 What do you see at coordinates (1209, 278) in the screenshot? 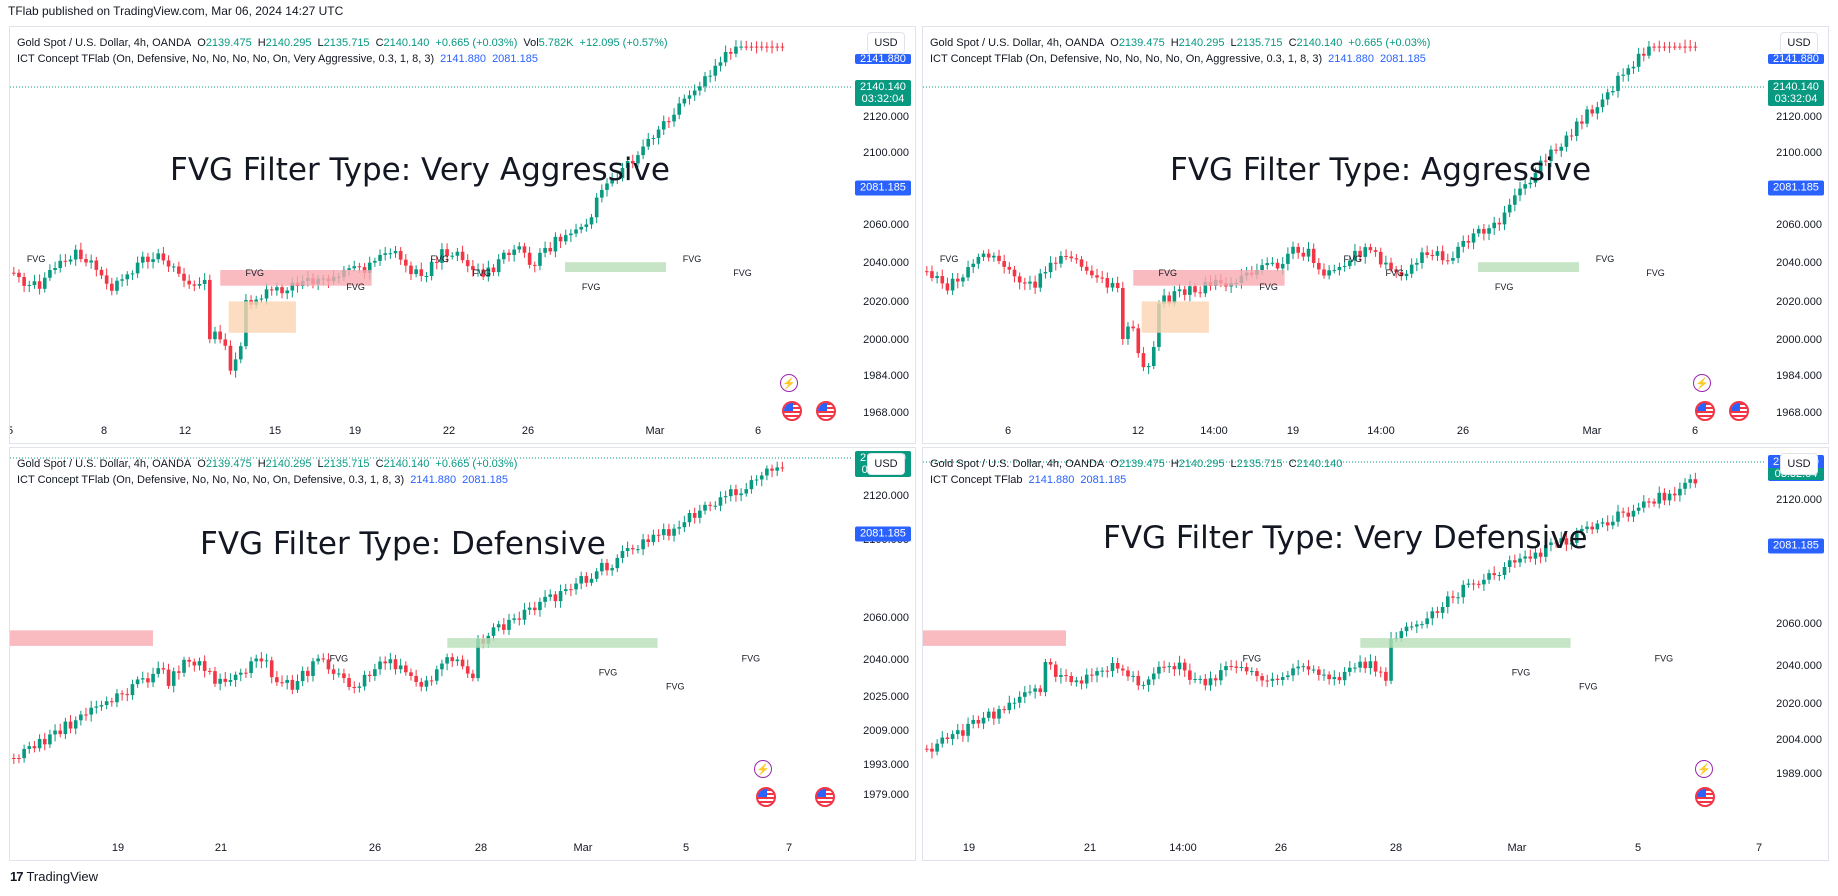
I see `fvg-zone` at bounding box center [1209, 278].